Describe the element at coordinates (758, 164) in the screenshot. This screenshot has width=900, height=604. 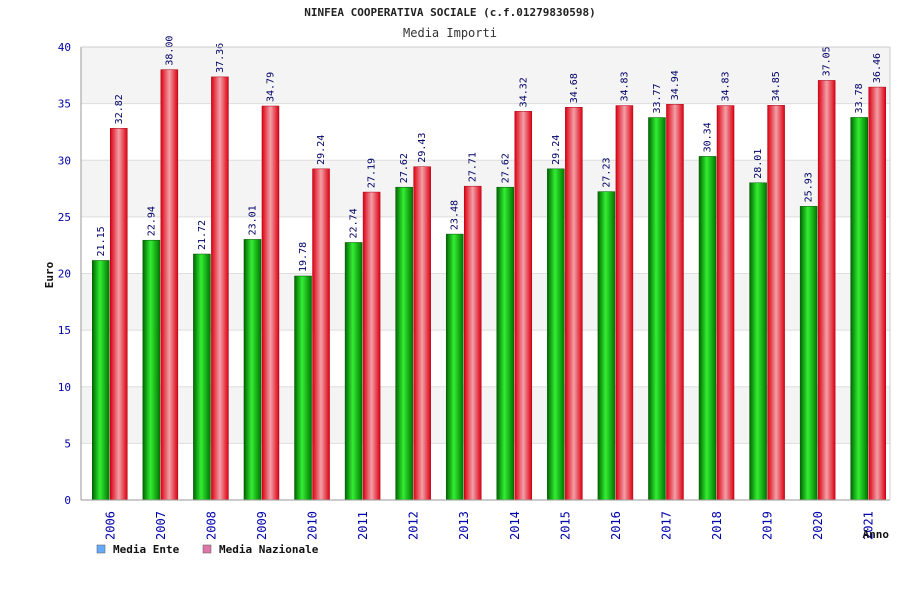
I see `value-label-media-ente: 28.01` at that location.